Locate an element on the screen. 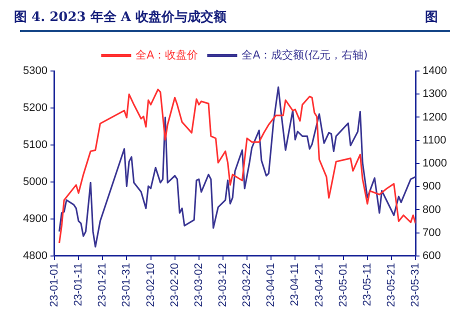  x-tick-label: 23-01-01 is located at coordinates (54, 285).